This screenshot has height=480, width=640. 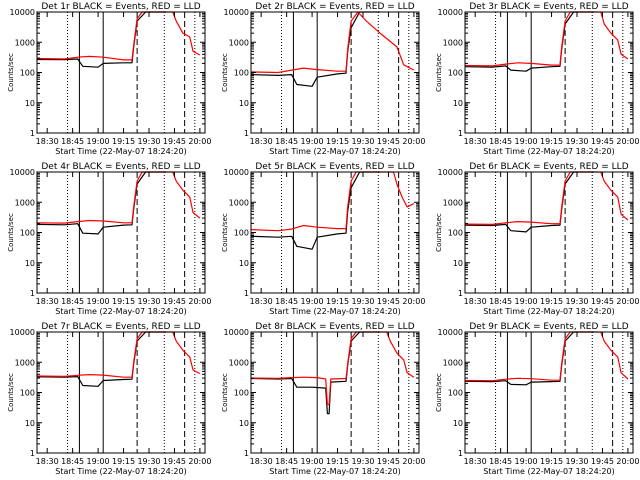 I want to click on panel-title: Det 8r BLACK = Events, RED = LLD, so click(x=334, y=327).